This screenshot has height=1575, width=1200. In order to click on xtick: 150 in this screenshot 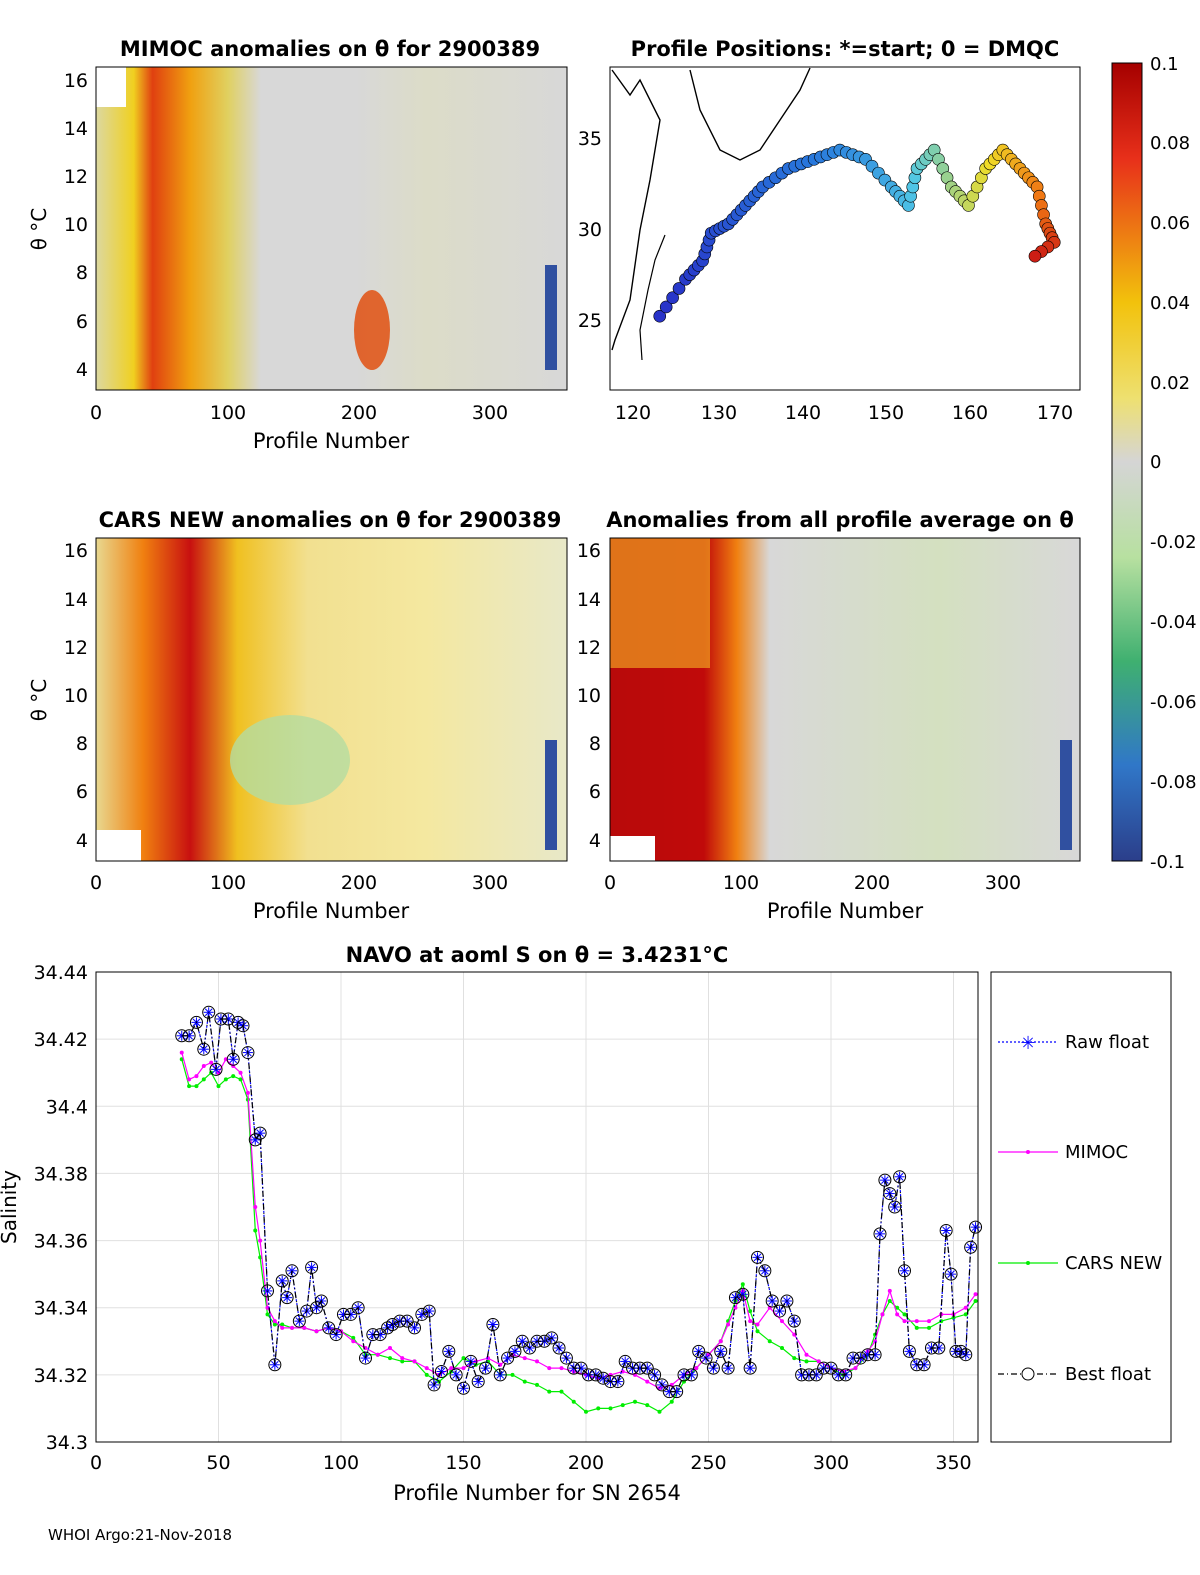, I will do `click(886, 413)`.